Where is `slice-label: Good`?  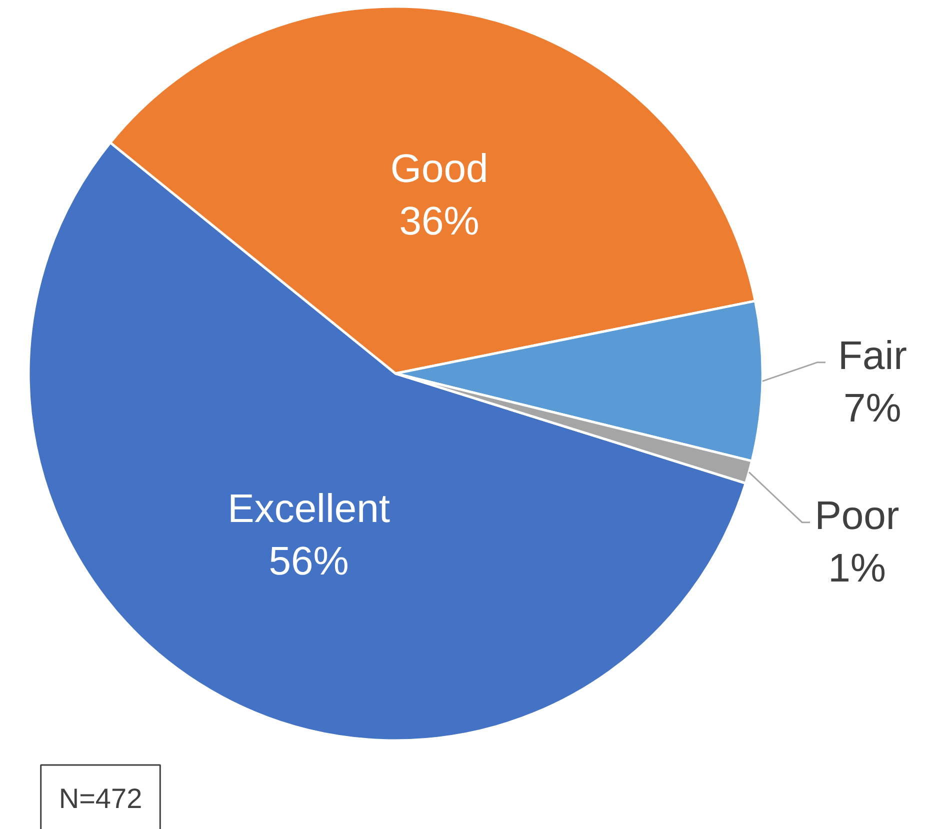
slice-label: Good is located at coordinates (439, 168).